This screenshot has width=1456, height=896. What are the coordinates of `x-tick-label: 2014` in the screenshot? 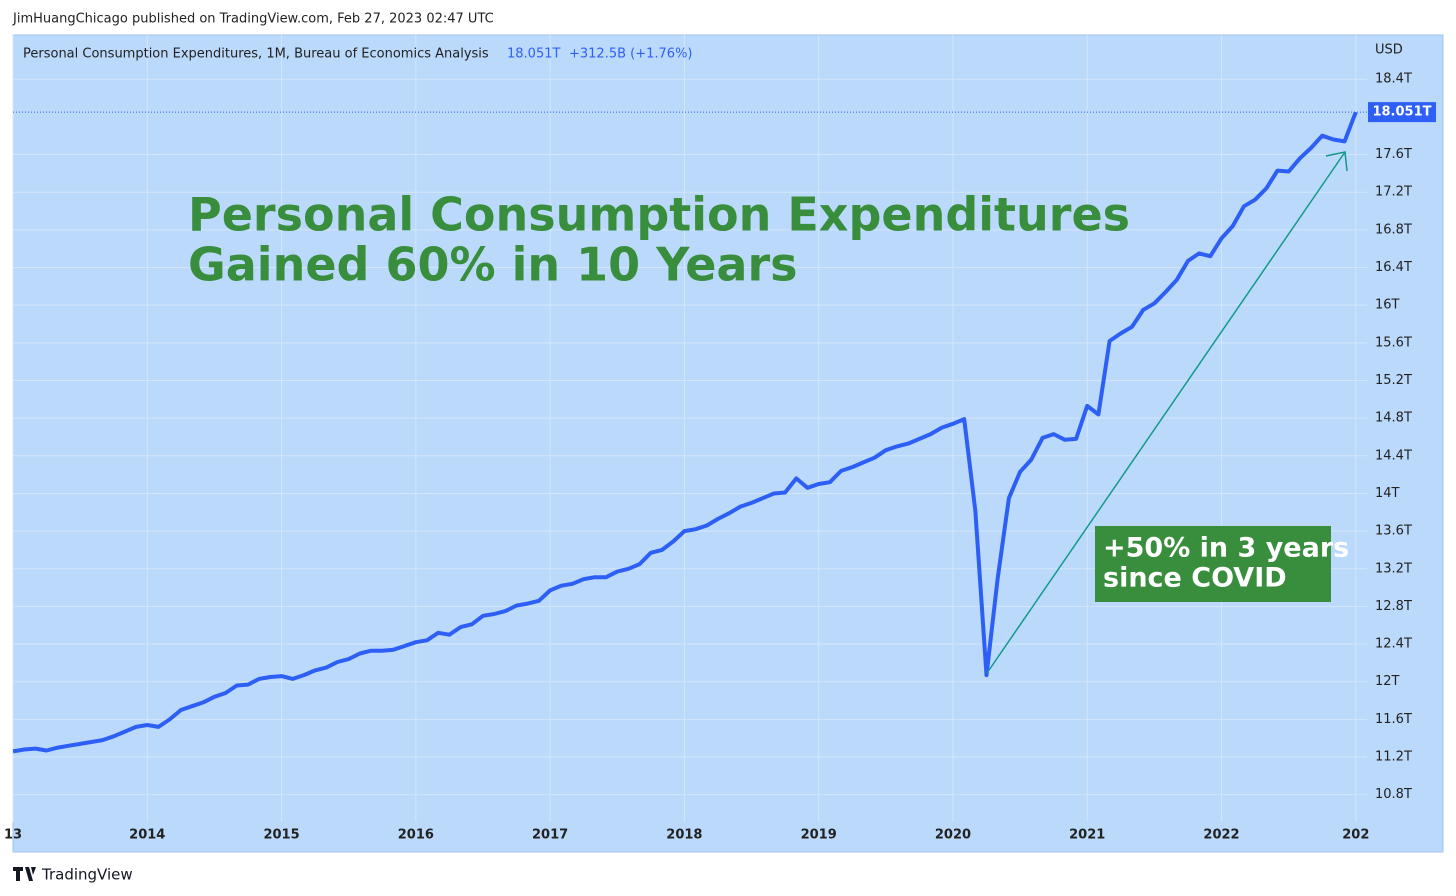 It's located at (147, 835).